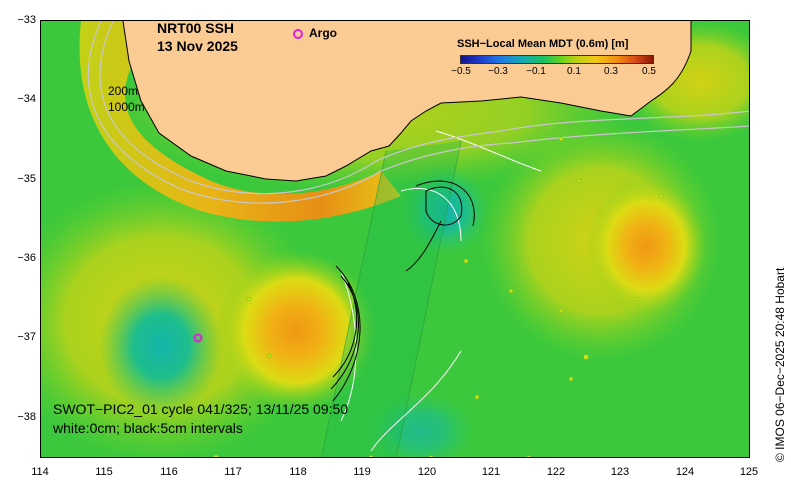 This screenshot has width=791, height=492. What do you see at coordinates (402, 291) in the screenshot?
I see `five-cm-contours` at bounding box center [402, 291].